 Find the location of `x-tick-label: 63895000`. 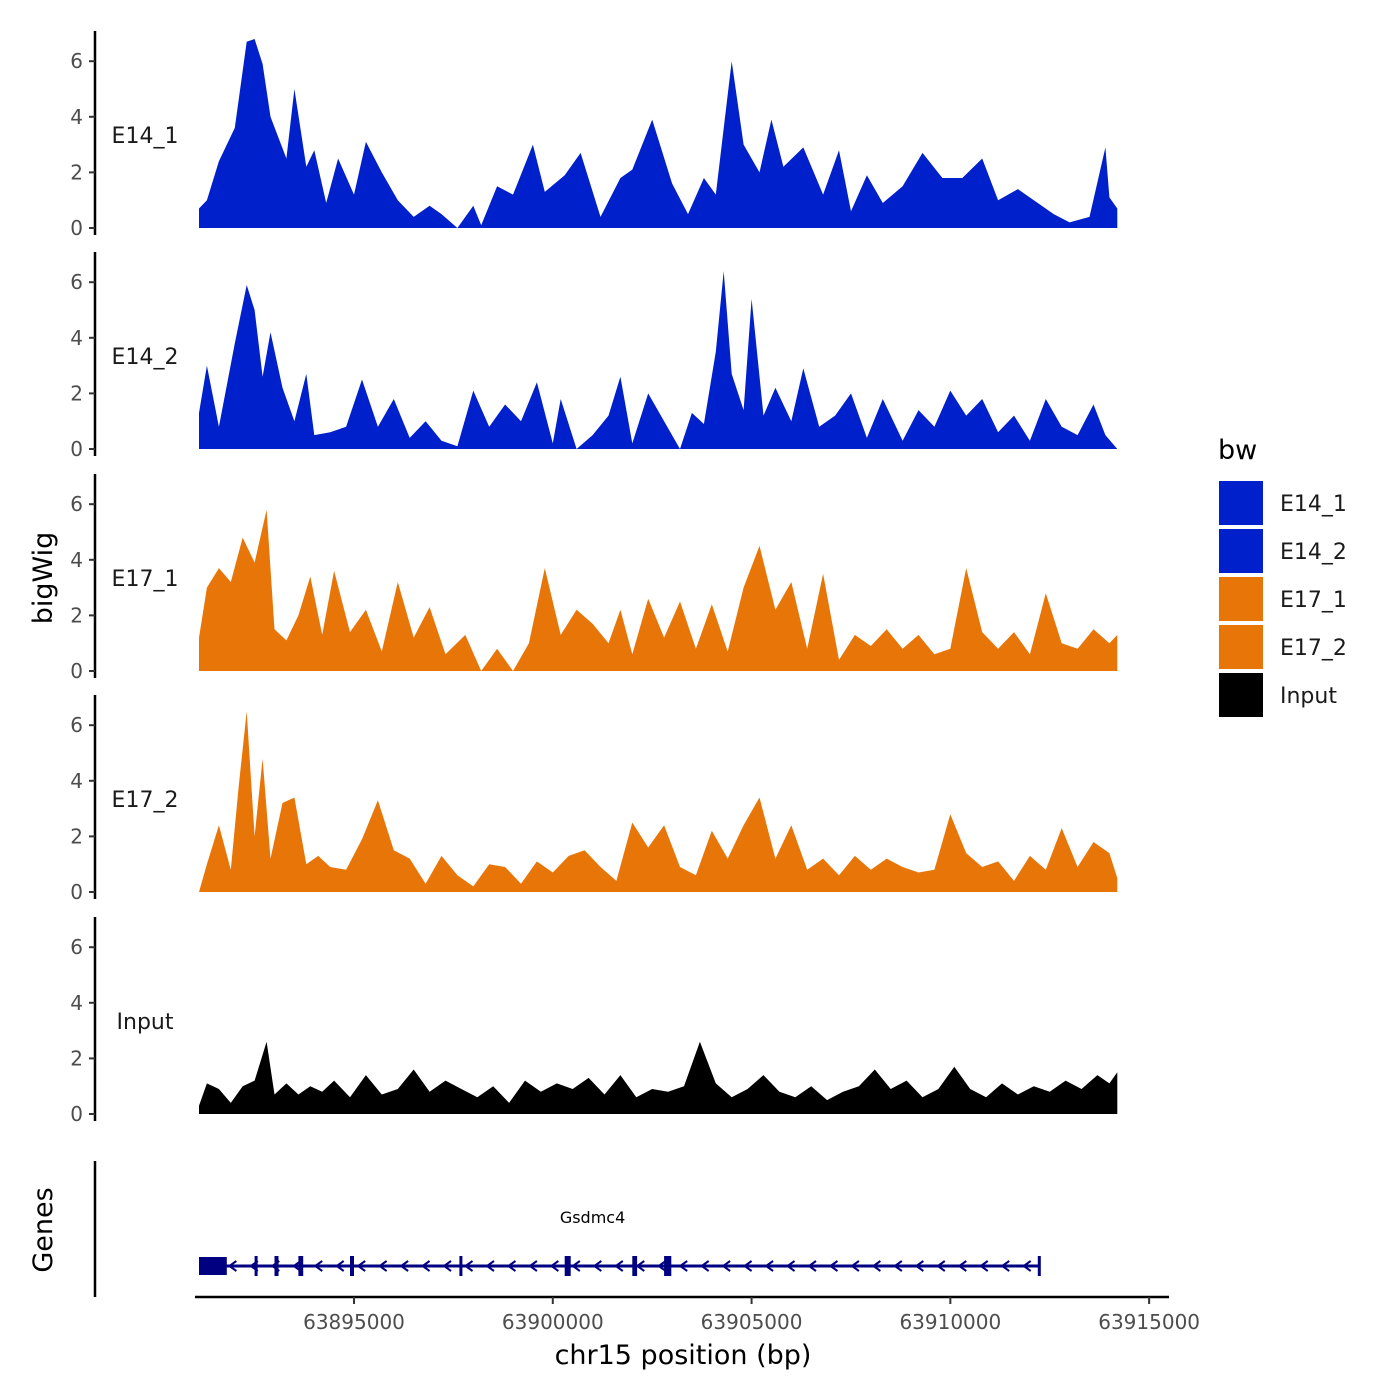

x-tick-label: 63895000 is located at coordinates (354, 1322).